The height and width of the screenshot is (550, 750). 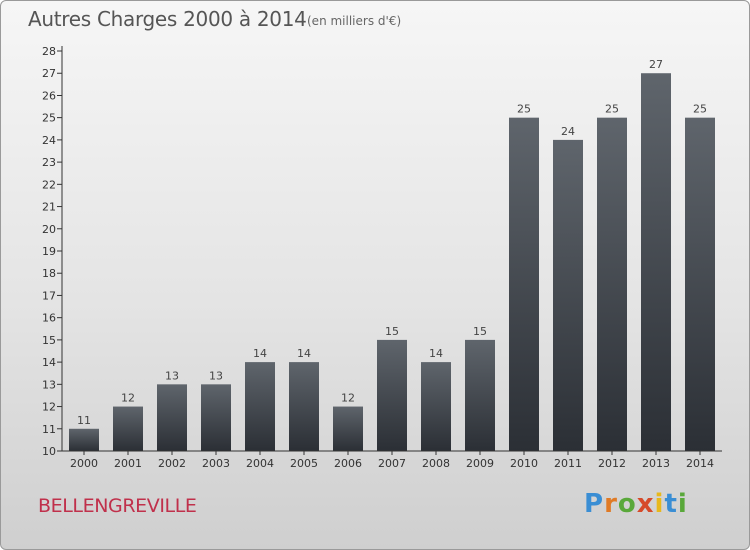 What do you see at coordinates (49, 384) in the screenshot?
I see `y-tick-label: 13` at bounding box center [49, 384].